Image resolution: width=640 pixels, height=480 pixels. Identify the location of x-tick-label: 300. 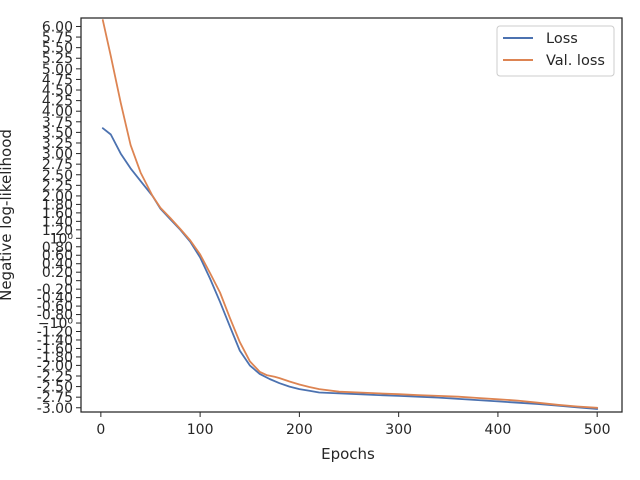
(398, 430).